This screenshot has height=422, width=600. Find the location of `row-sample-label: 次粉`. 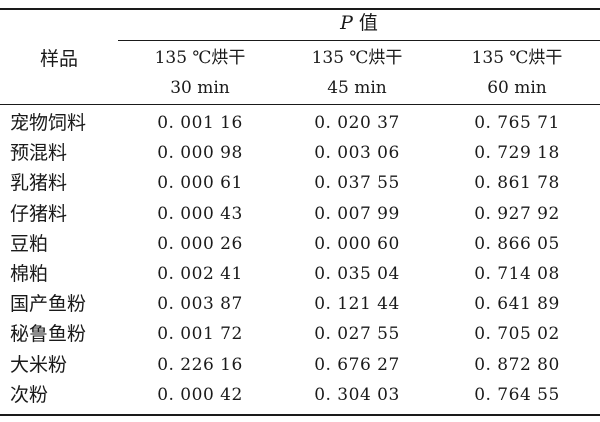

row-sample-label: 次粉 is located at coordinates (29, 394).